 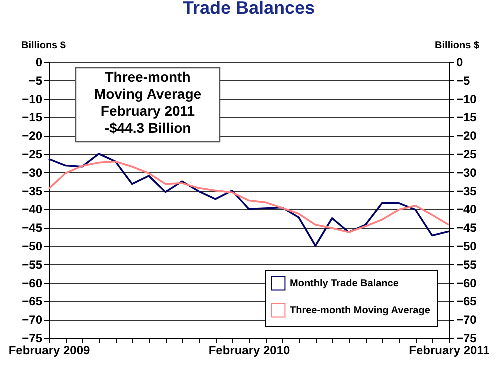 I want to click on y-tick-label: −75, so click(x=32, y=339).